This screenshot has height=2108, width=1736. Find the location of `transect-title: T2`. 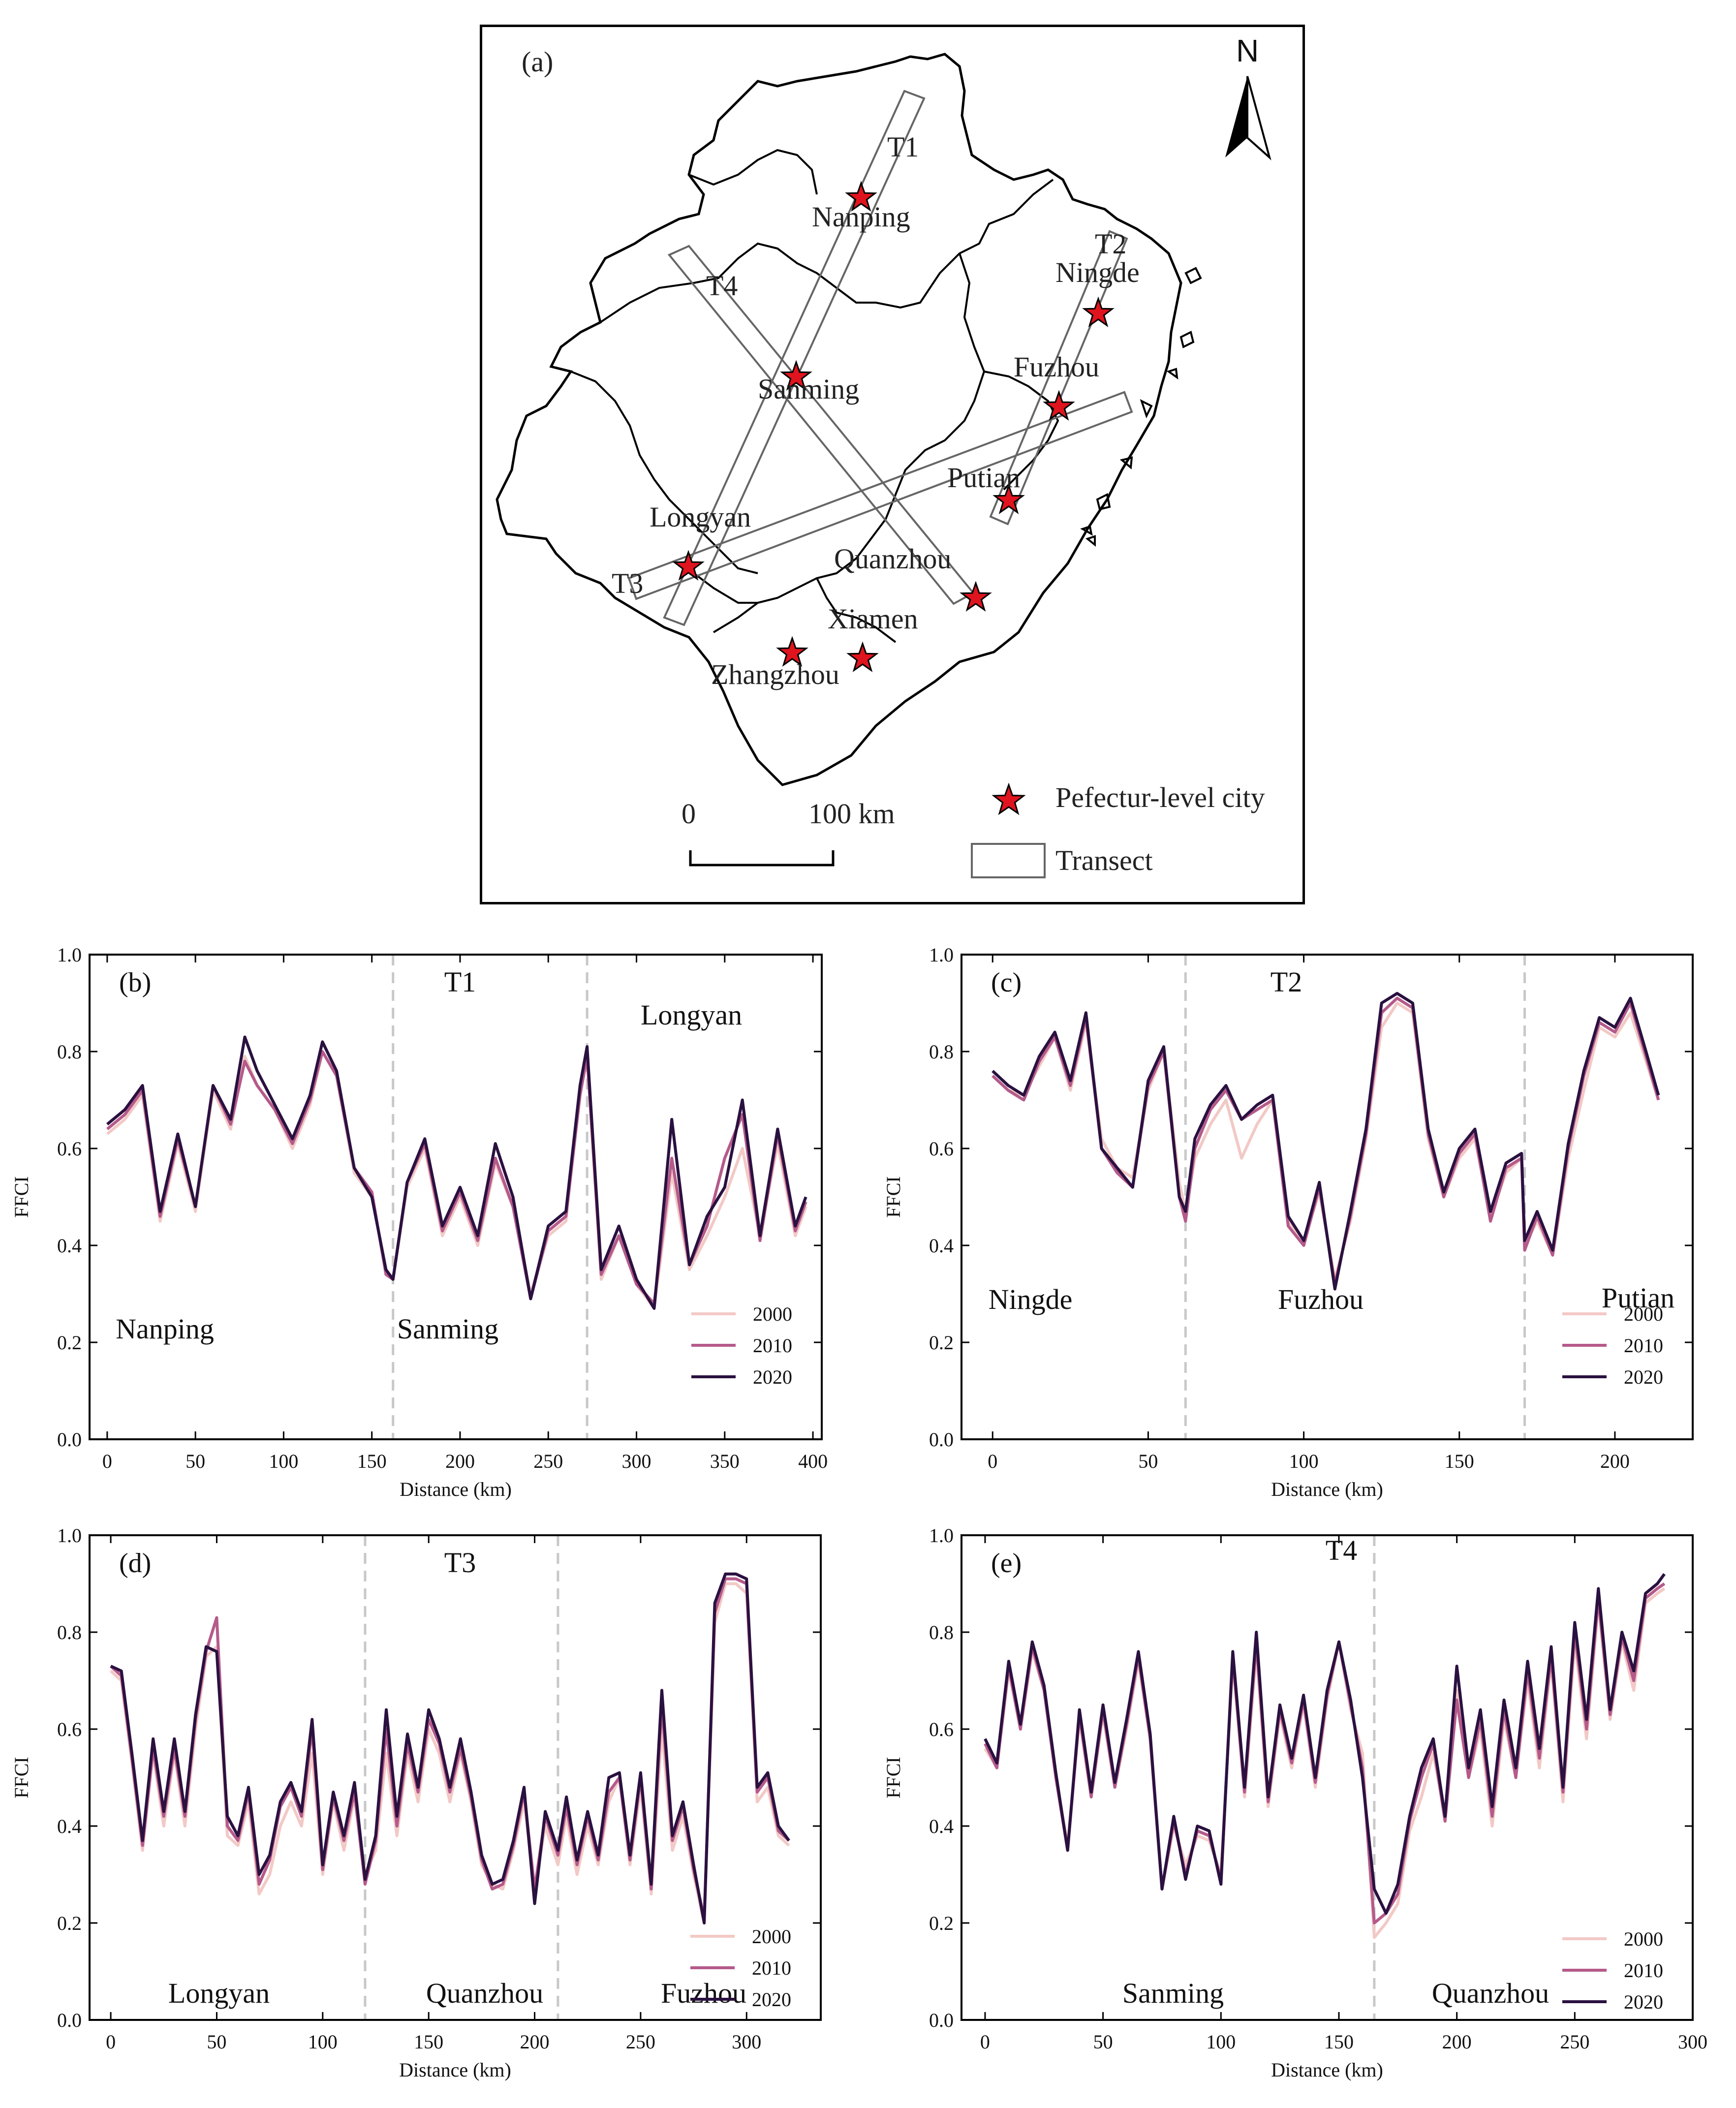

transect-title: T2 is located at coordinates (1286, 982).